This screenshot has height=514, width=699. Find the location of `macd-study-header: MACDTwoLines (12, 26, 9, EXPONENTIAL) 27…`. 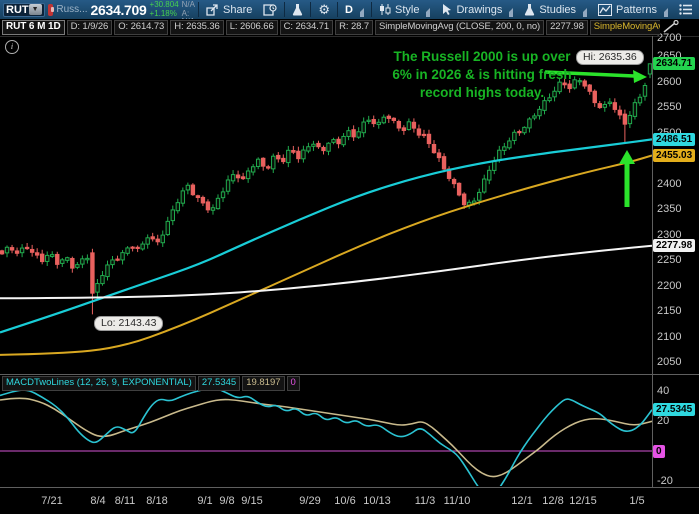

macd-study-header: MACDTwoLines (12, 26, 9, EXPONENTIAL) 27… is located at coordinates (151, 383).